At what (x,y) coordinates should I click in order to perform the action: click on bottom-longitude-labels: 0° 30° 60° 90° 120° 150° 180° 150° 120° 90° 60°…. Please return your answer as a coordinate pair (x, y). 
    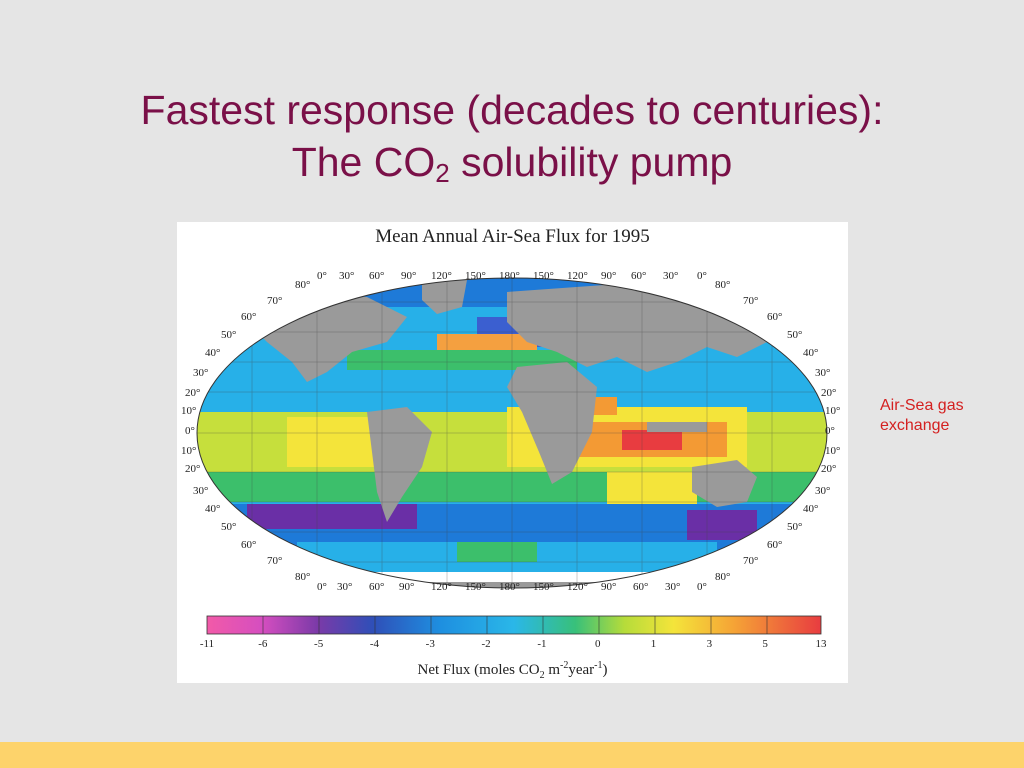
    Looking at the image, I should click on (512, 587).